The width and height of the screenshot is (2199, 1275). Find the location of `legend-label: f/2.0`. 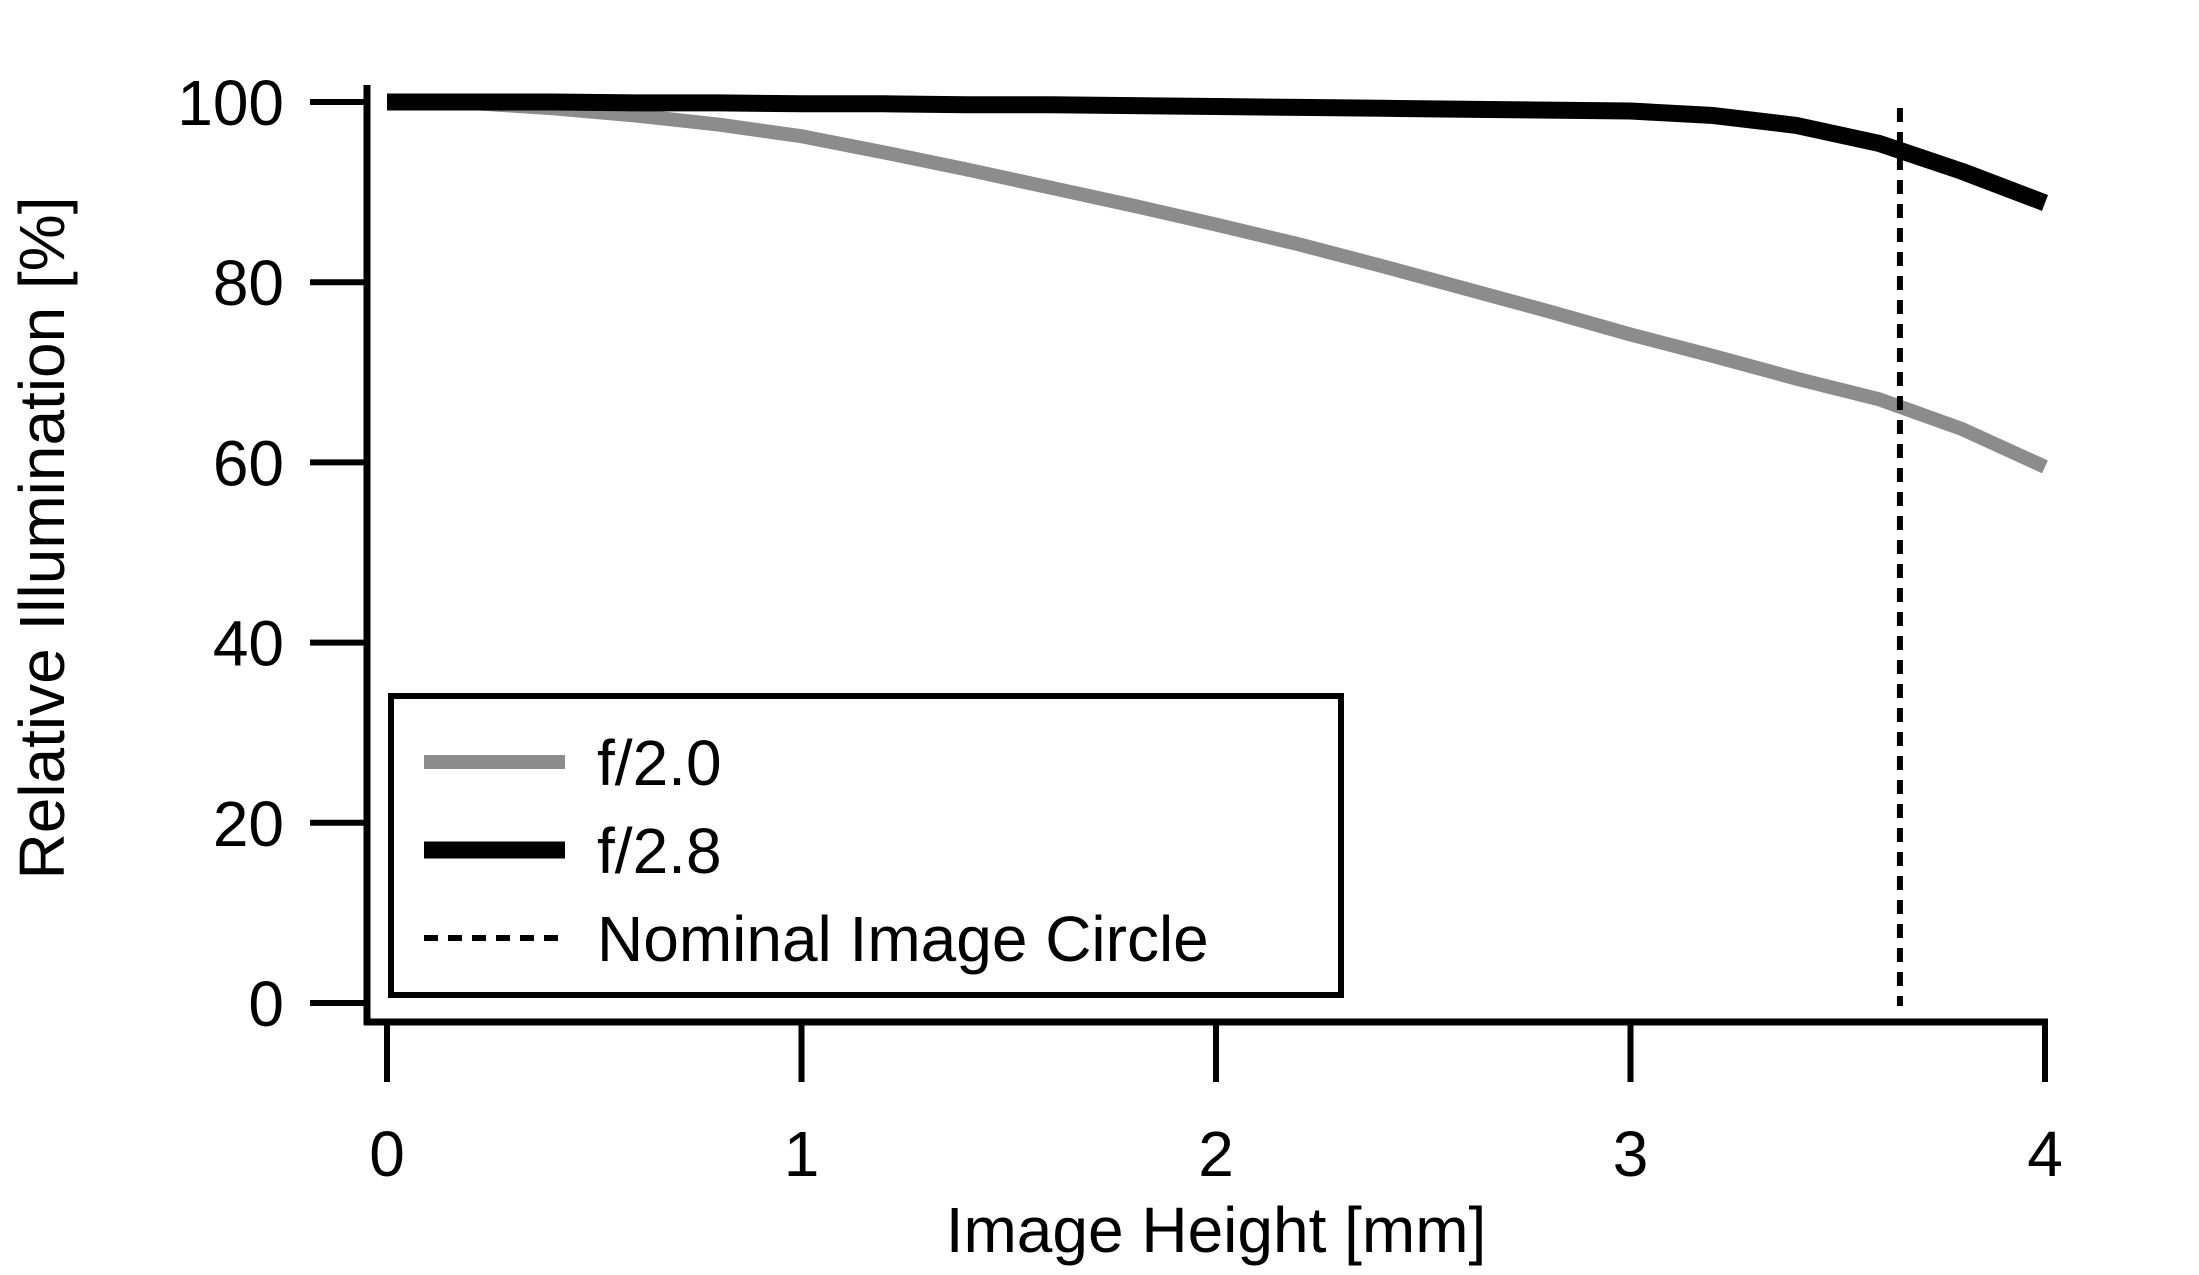

legend-label: f/2.0 is located at coordinates (659, 763).